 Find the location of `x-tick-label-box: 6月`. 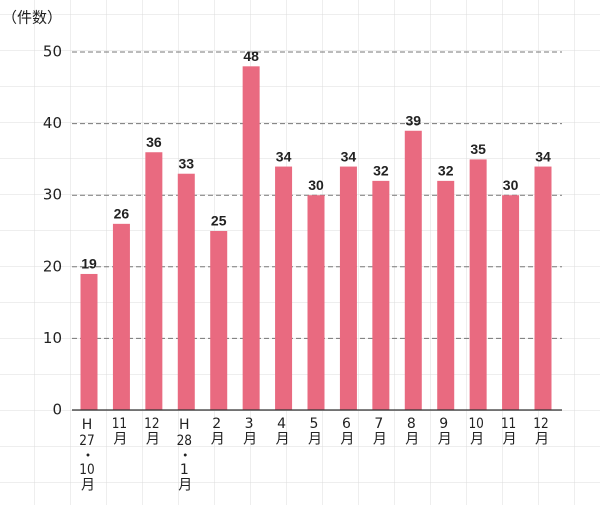

x-tick-label-box: 6月 is located at coordinates (346, 431).